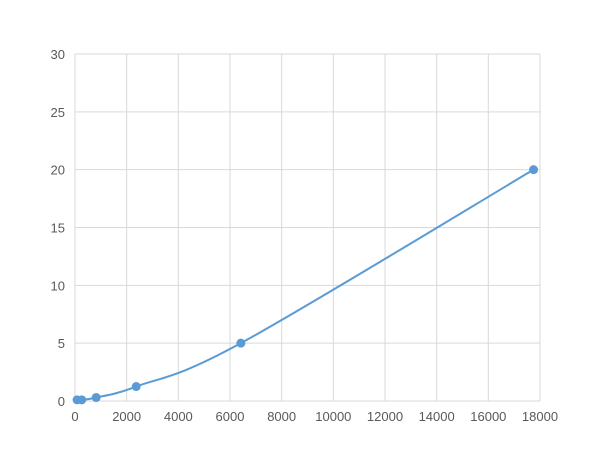 The height and width of the screenshot is (455, 600). Describe the element at coordinates (281, 416) in the screenshot. I see `x-tick-label: 8000` at that location.